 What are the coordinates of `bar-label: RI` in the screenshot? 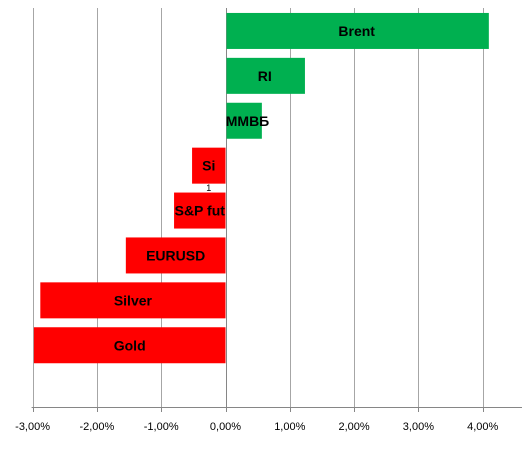 It's located at (265, 76).